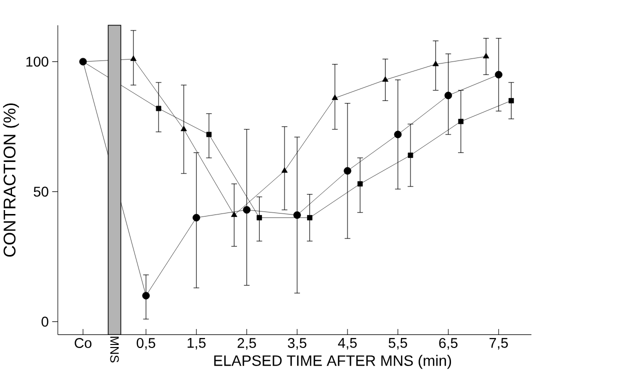 This screenshot has height=386, width=617. What do you see at coordinates (448, 344) in the screenshot?
I see `x-tick-label: 6,5` at bounding box center [448, 344].